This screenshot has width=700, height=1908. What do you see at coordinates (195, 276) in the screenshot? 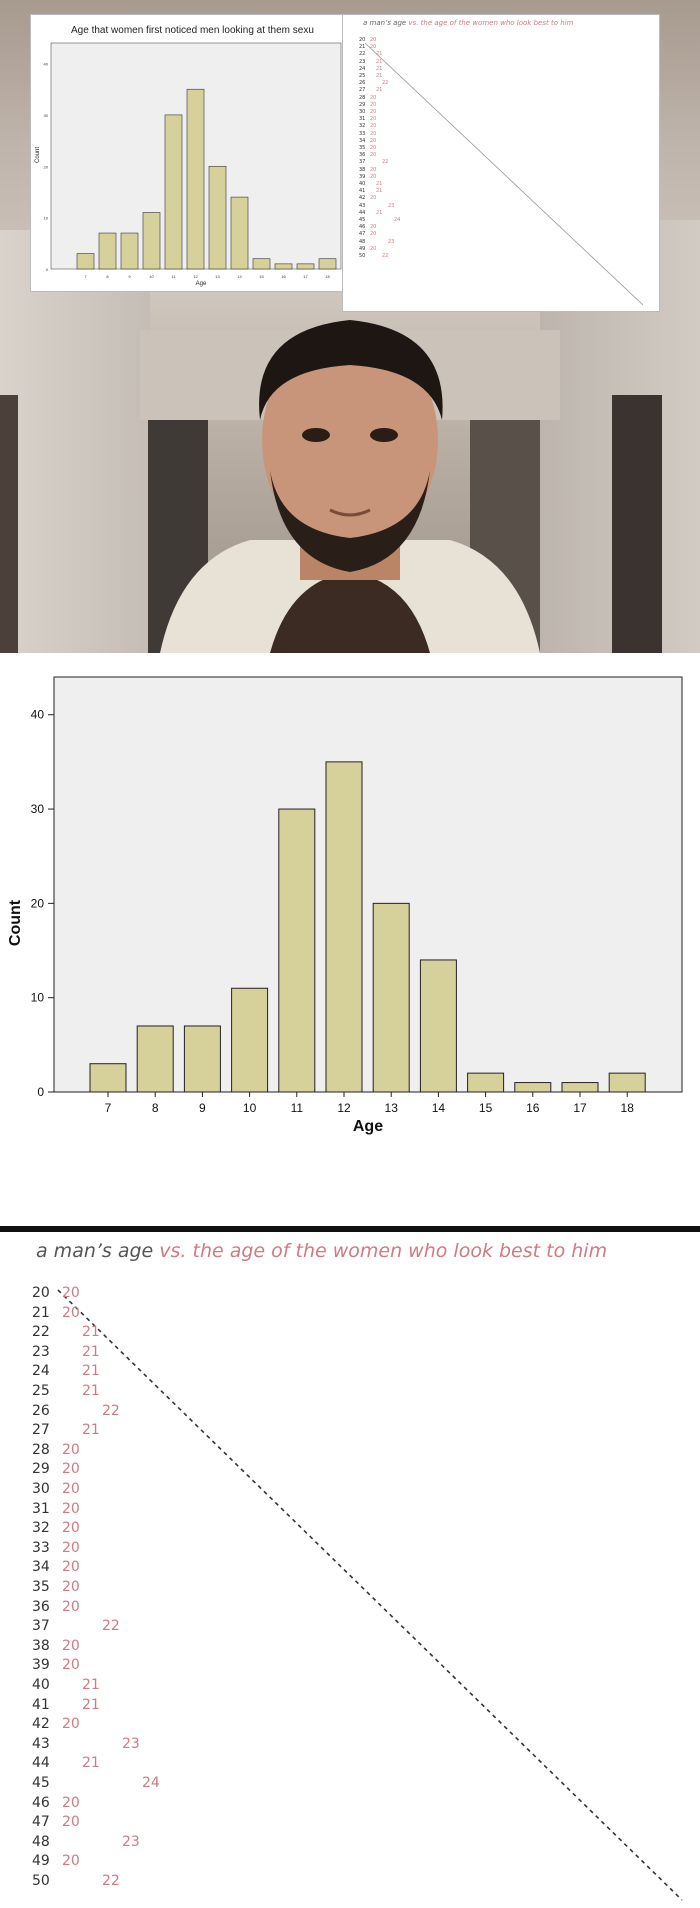
I see `thumbnail-x-tick-label: 12` at bounding box center [195, 276].